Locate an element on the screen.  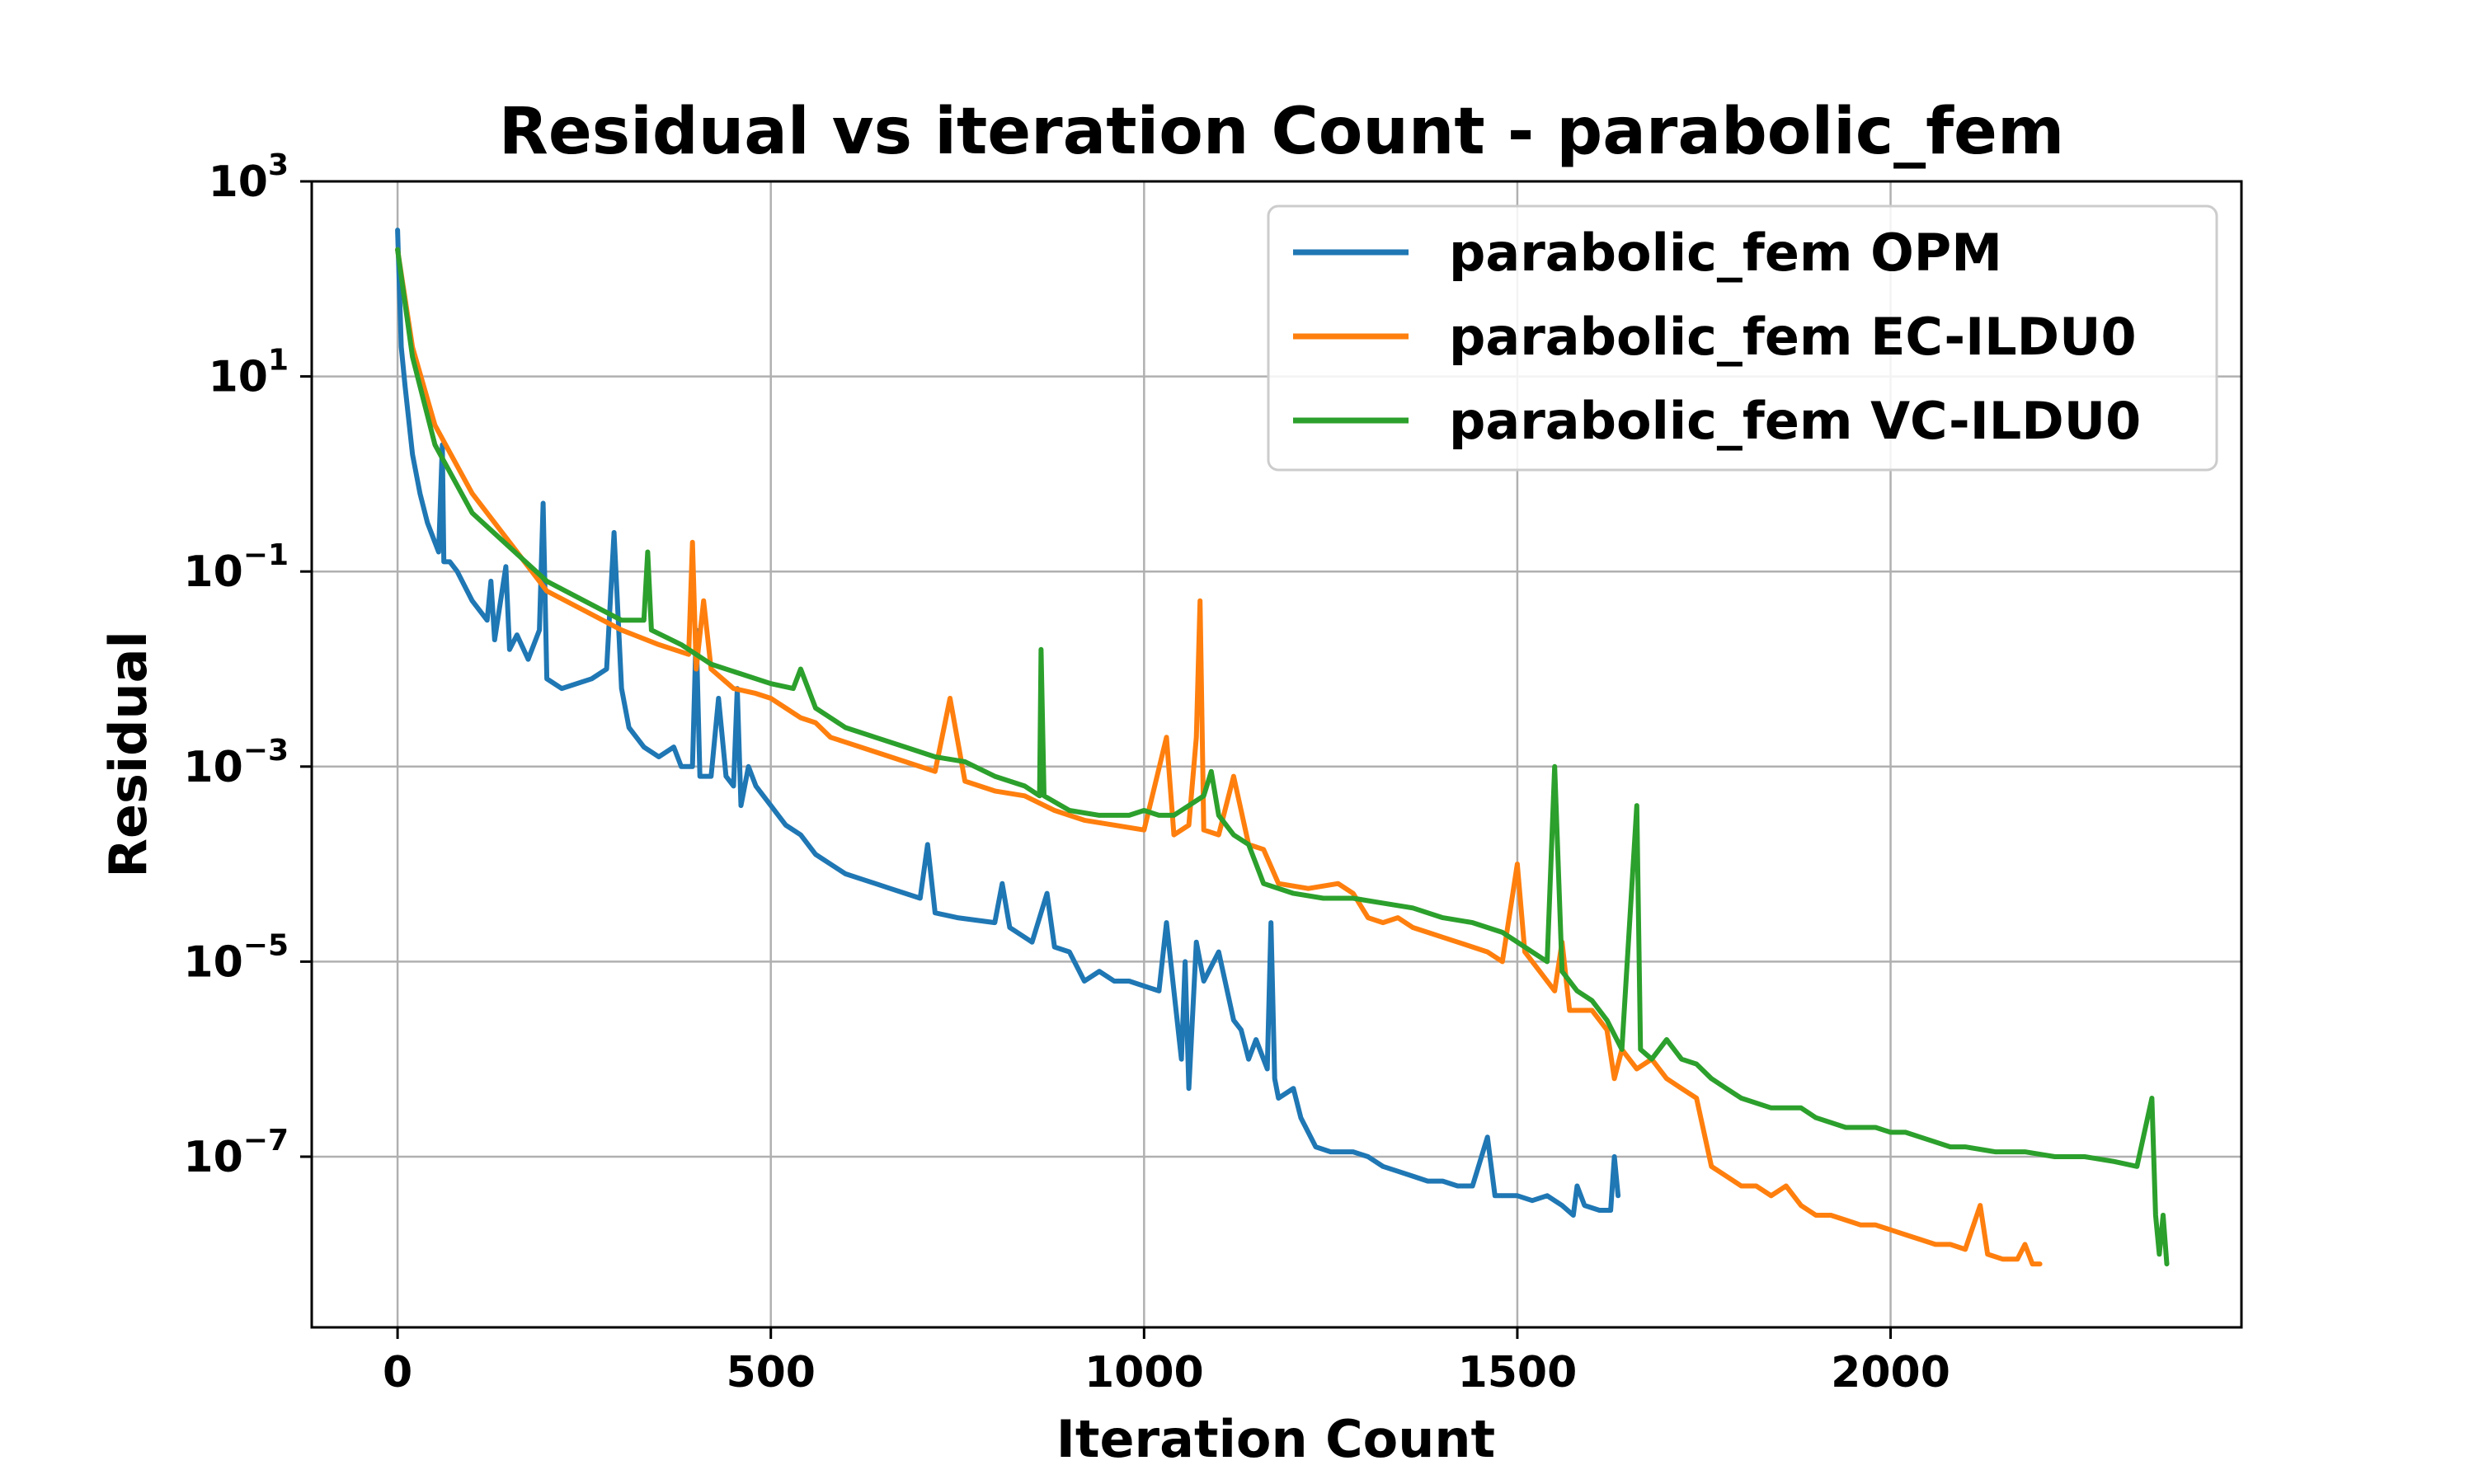
x-tick-label-1000: 1000 is located at coordinates (1144, 1372).